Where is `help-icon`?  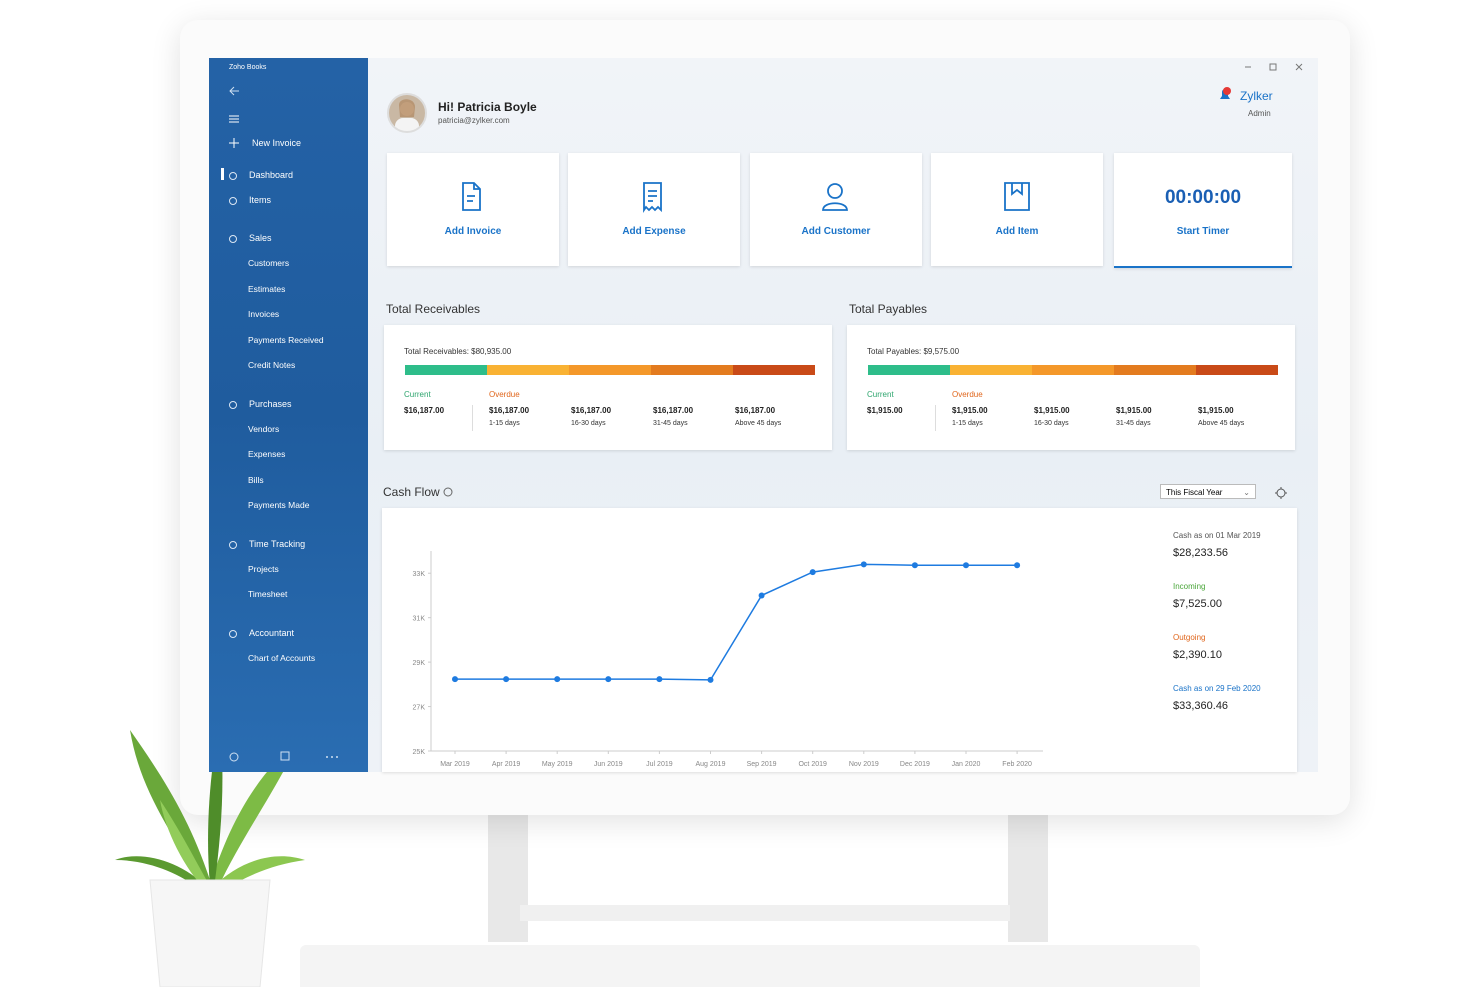
help-icon is located at coordinates (448, 492).